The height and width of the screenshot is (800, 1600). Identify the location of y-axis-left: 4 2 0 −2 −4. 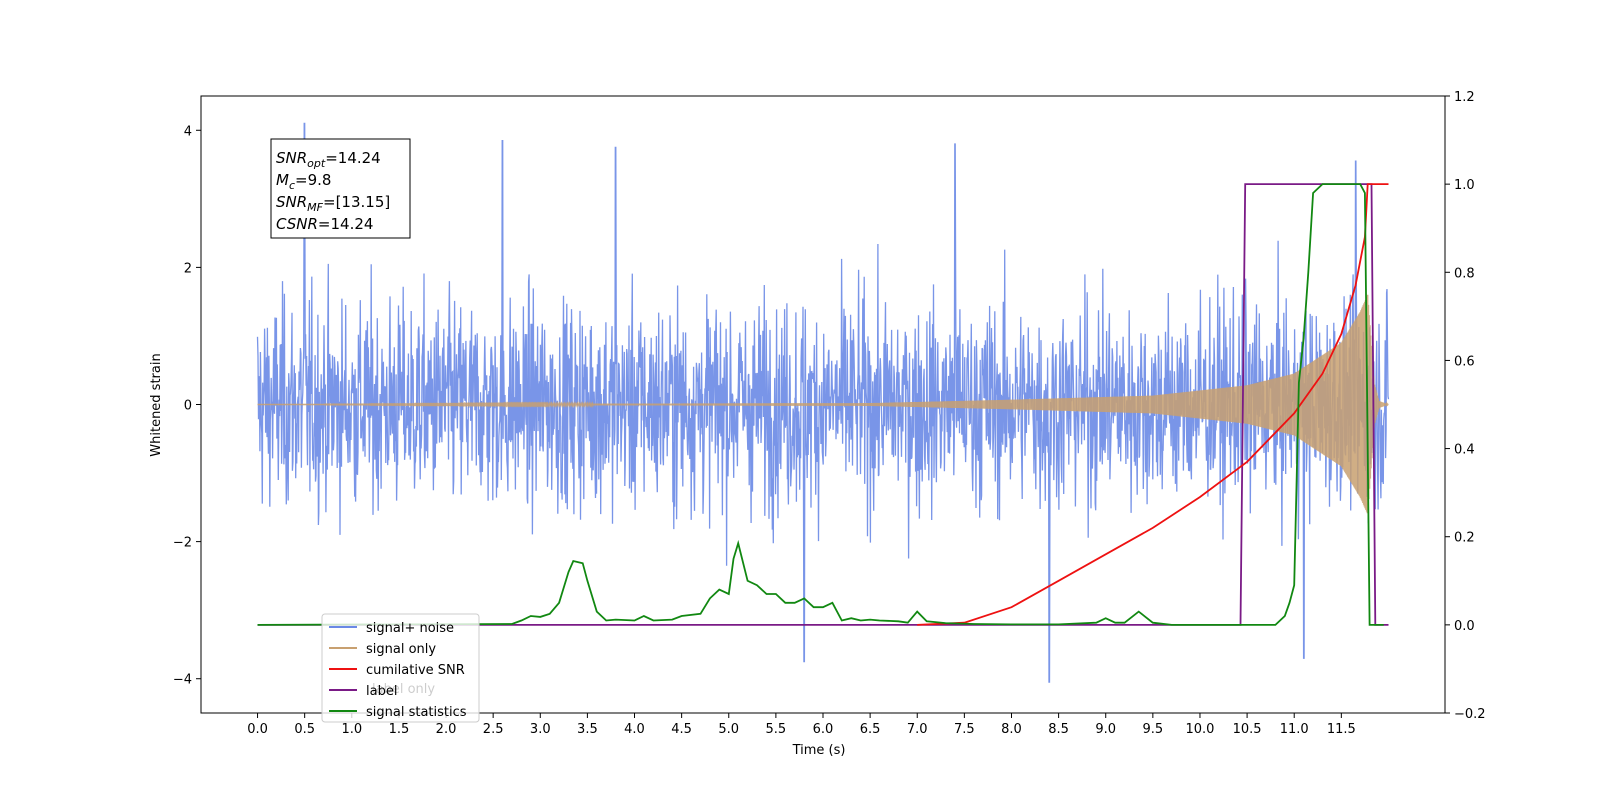
(187, 406).